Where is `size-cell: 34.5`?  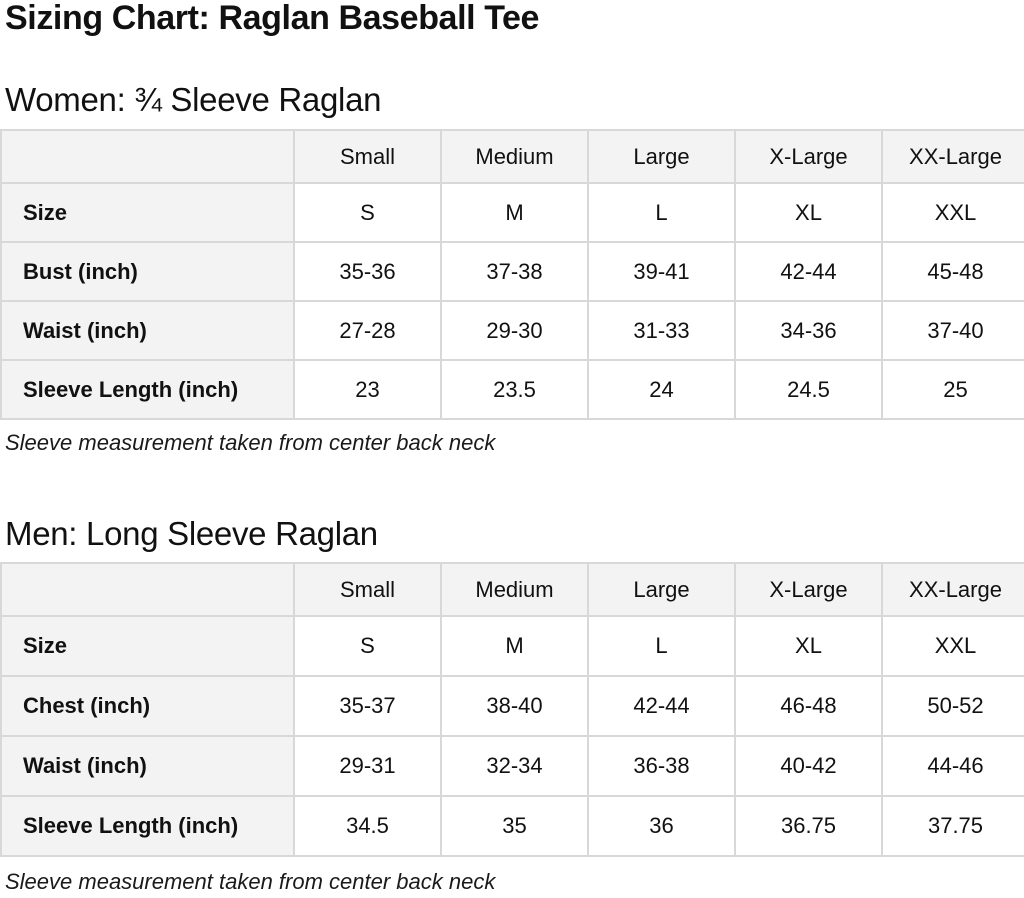 size-cell: 34.5 is located at coordinates (367, 826).